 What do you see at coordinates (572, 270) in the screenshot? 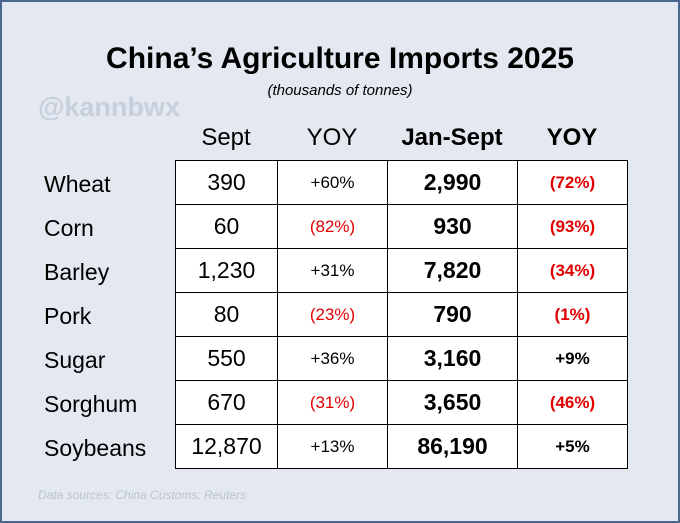
I see `table-cell: (34%)` at bounding box center [572, 270].